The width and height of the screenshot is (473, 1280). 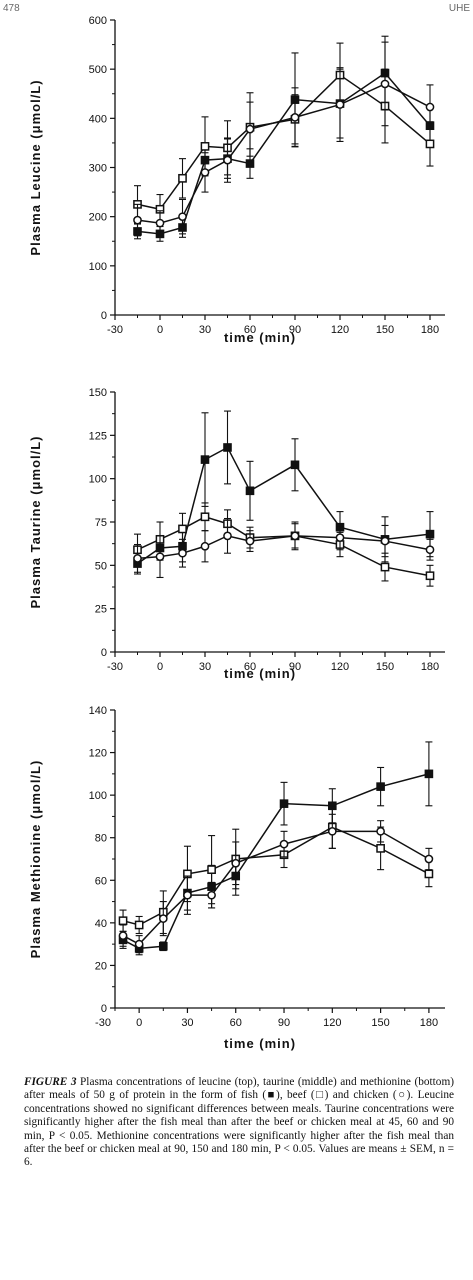 I want to click on y-tick-label: 125, so click(x=98, y=436).